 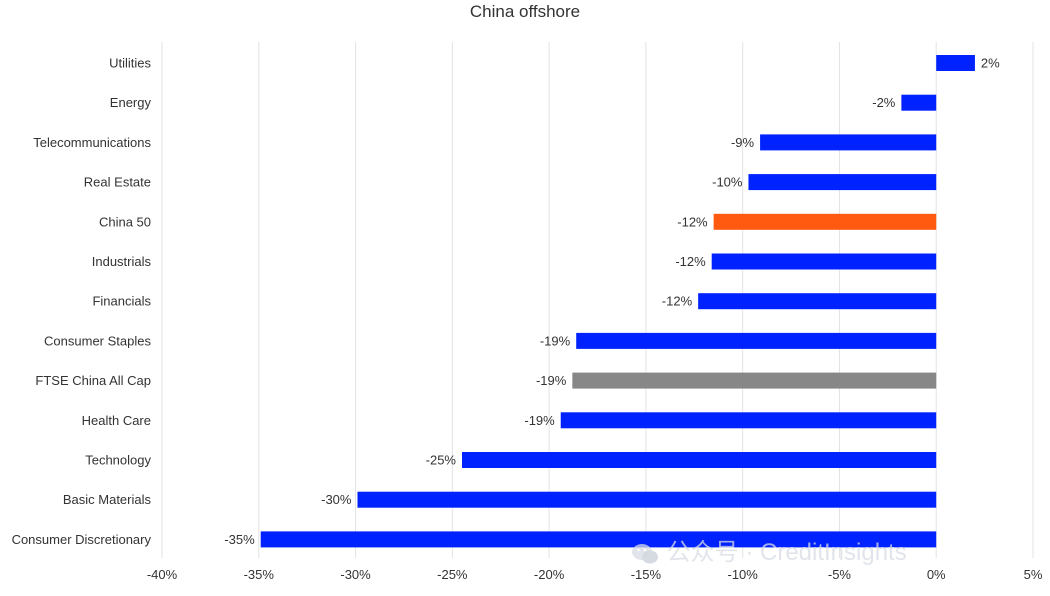 I want to click on axis-layer: -40% -35% -30% -25% -20% -15% -10% -5% 0% 5%, so click(x=595, y=574).